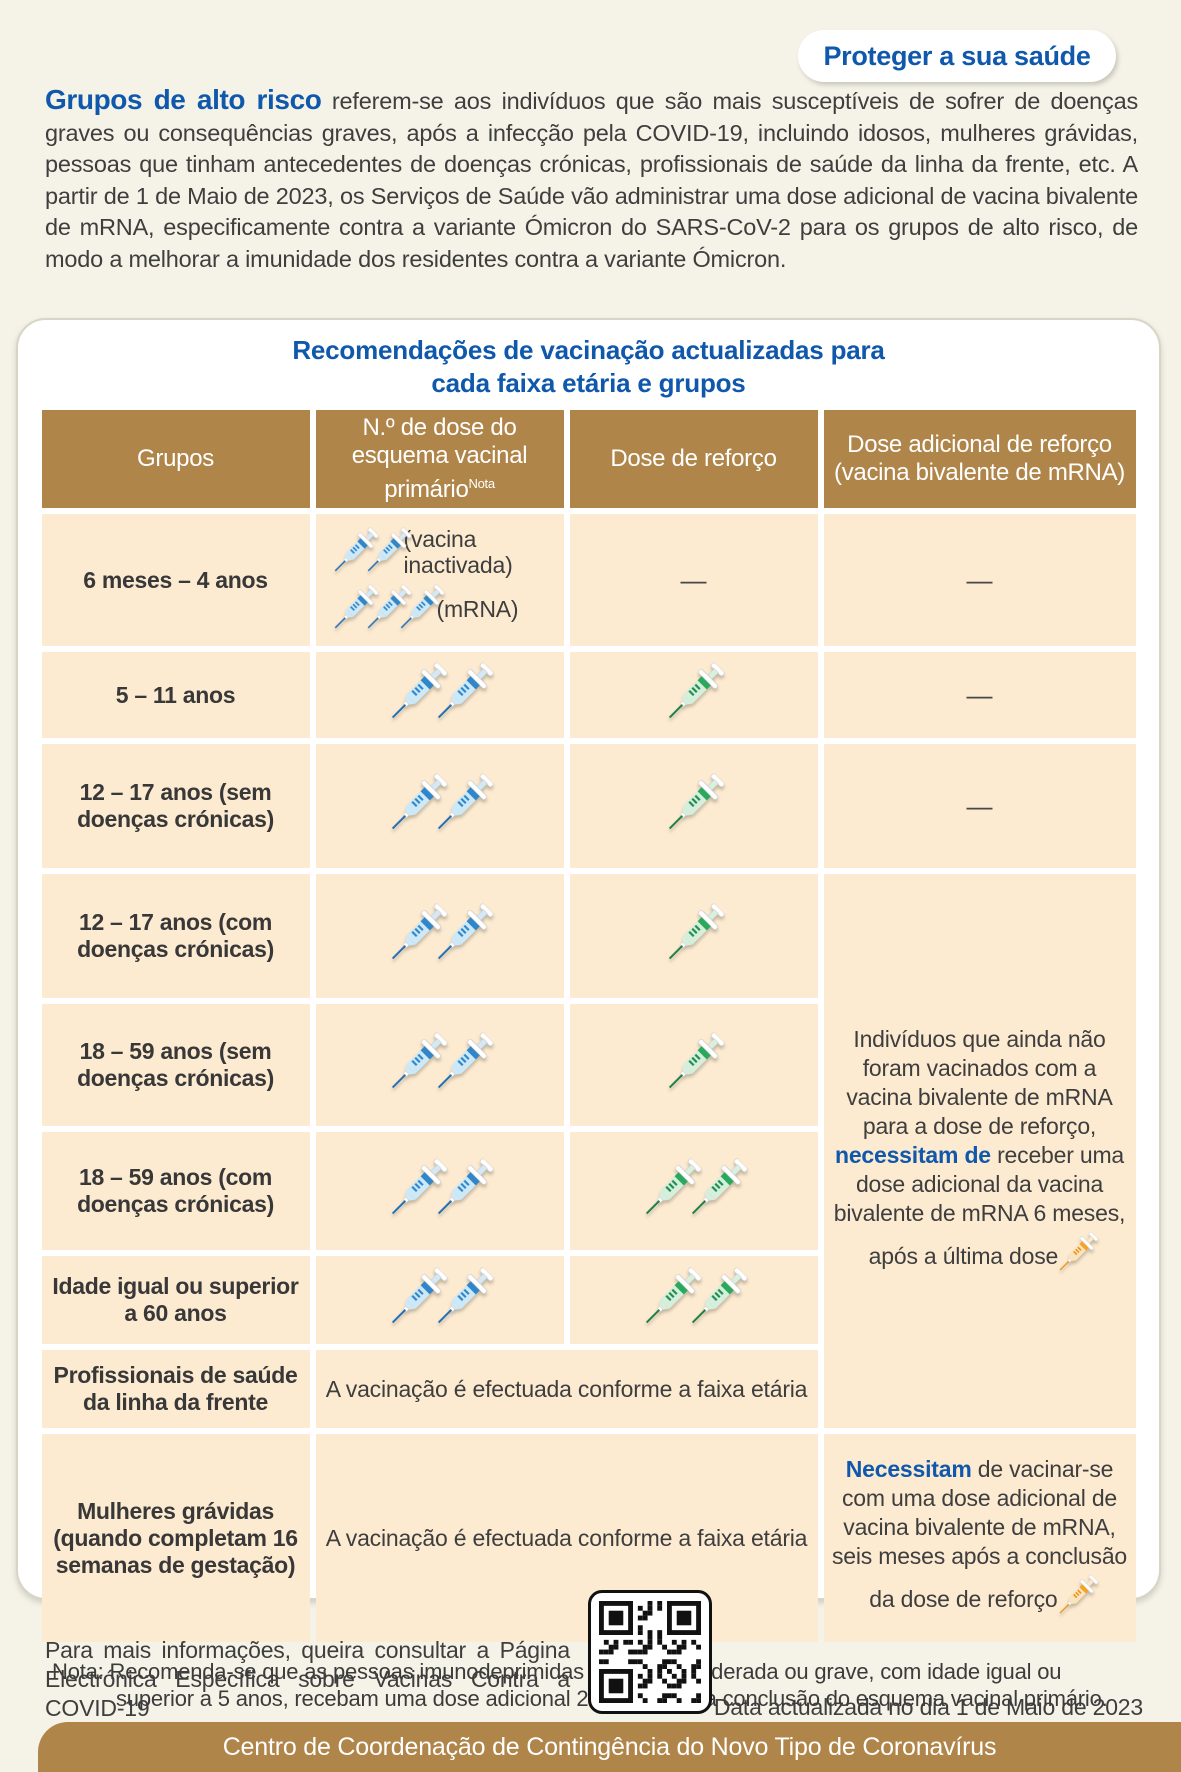 Image resolution: width=1181 pixels, height=1772 pixels. Describe the element at coordinates (387, 608) in the screenshot. I see `mrna-syringes` at that location.